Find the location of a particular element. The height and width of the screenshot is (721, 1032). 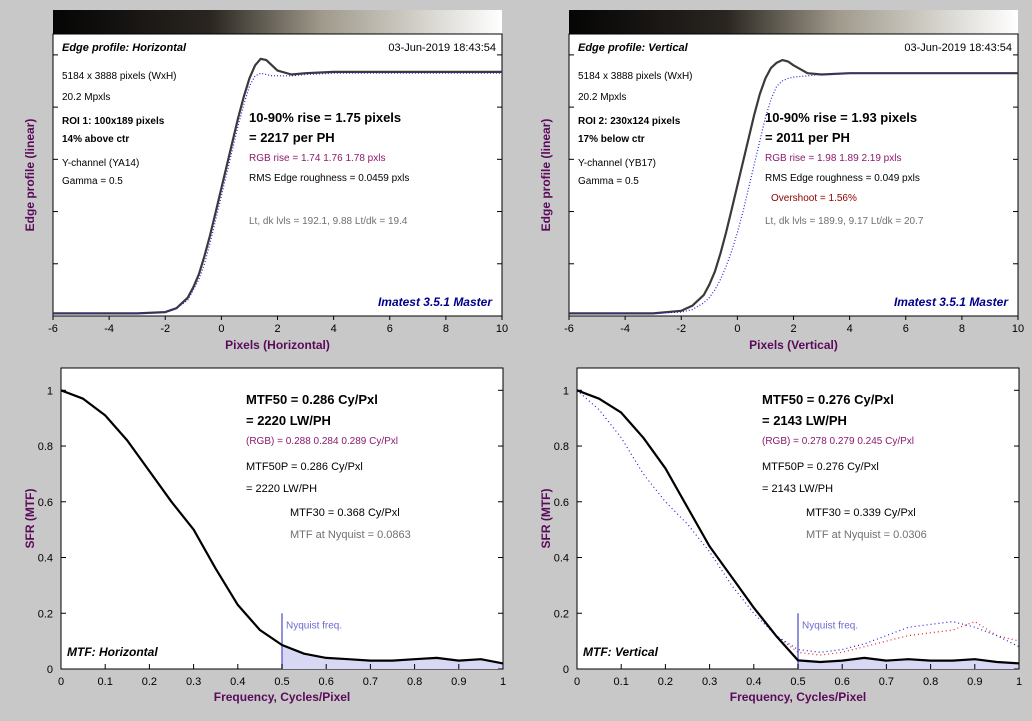

channel-label: Y-channel (YB17) is located at coordinates (617, 163).